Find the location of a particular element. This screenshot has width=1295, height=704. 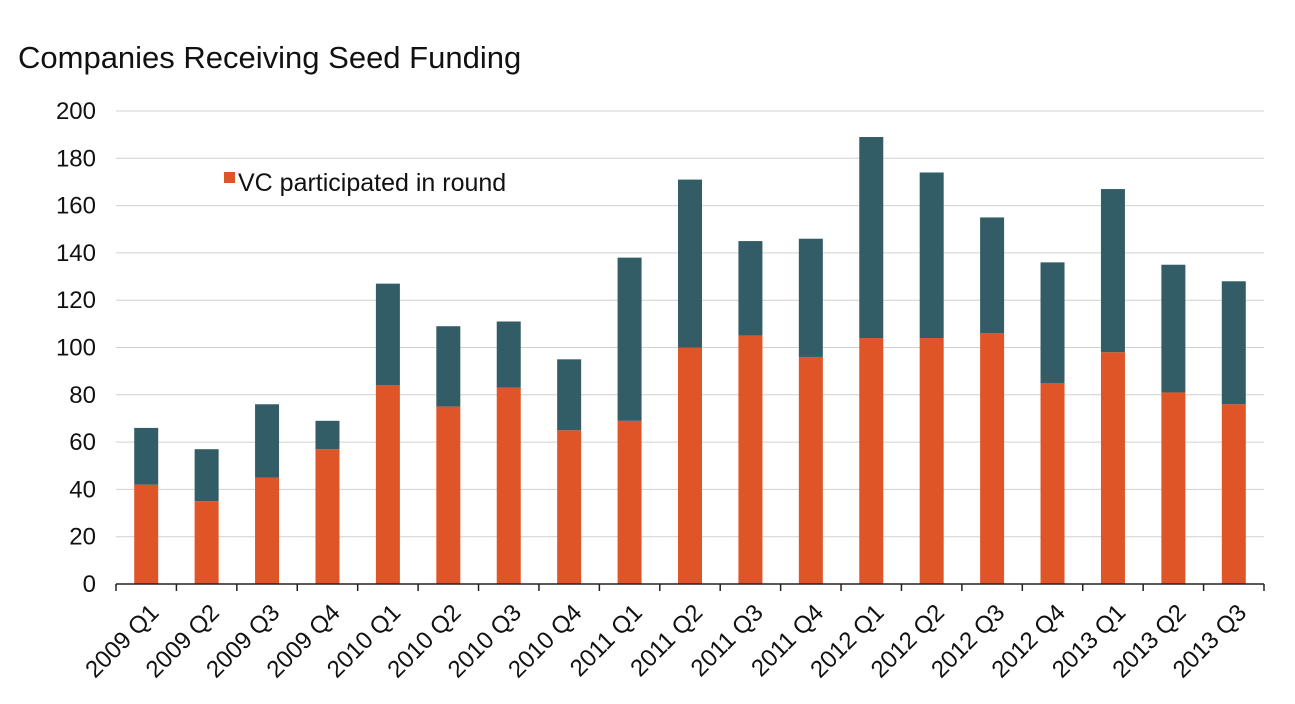

y-axis-labels: 0 20 40 60 80 100 120 140 160 180 200 is located at coordinates (76, 348).